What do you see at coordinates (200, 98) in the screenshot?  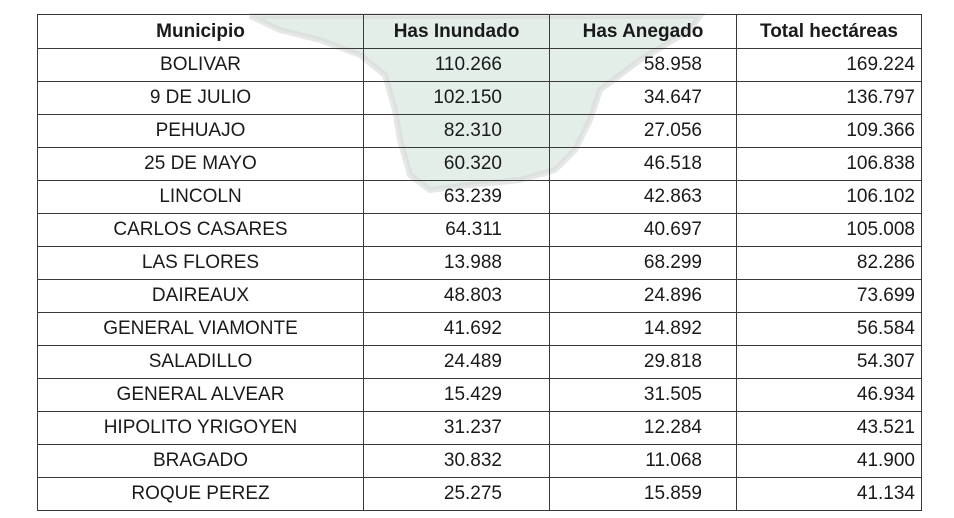 I see `cell-municipio: 9 DE JULIO` at bounding box center [200, 98].